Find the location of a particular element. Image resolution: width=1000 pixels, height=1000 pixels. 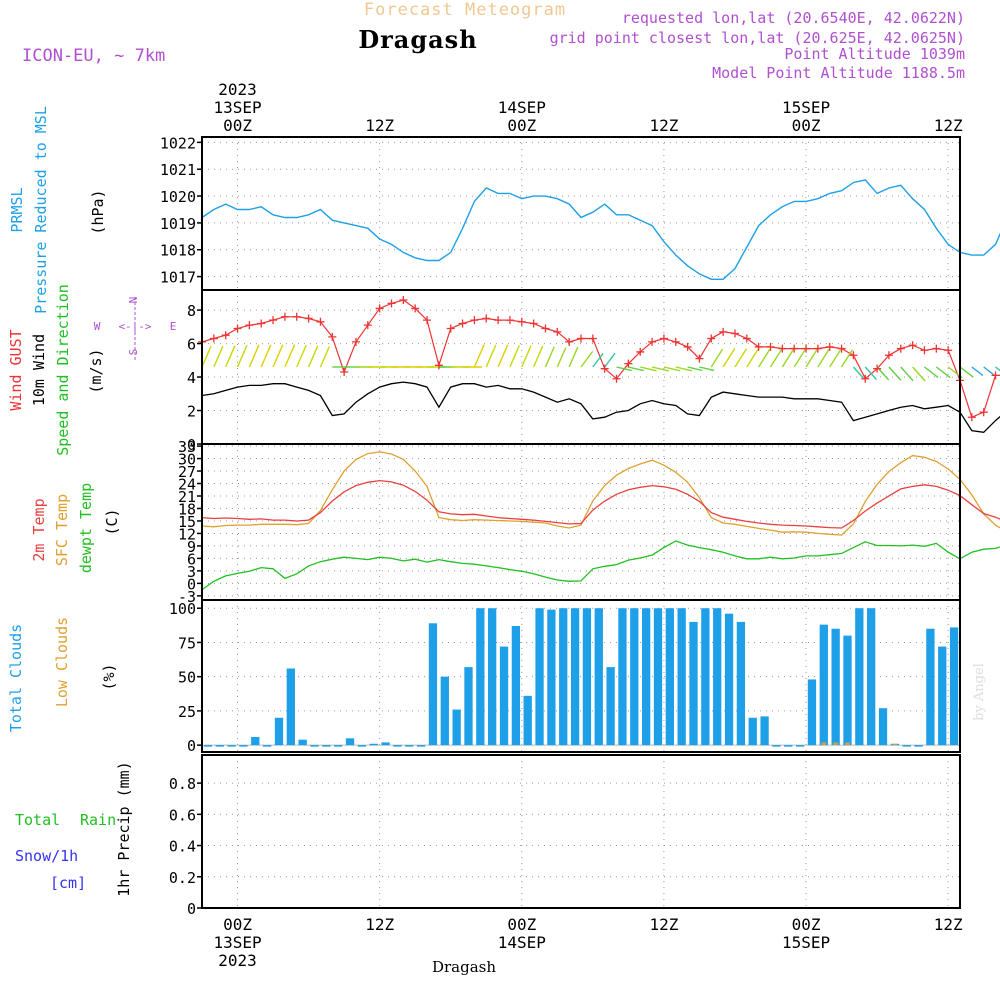

frame-temp is located at coordinates (581, 522).